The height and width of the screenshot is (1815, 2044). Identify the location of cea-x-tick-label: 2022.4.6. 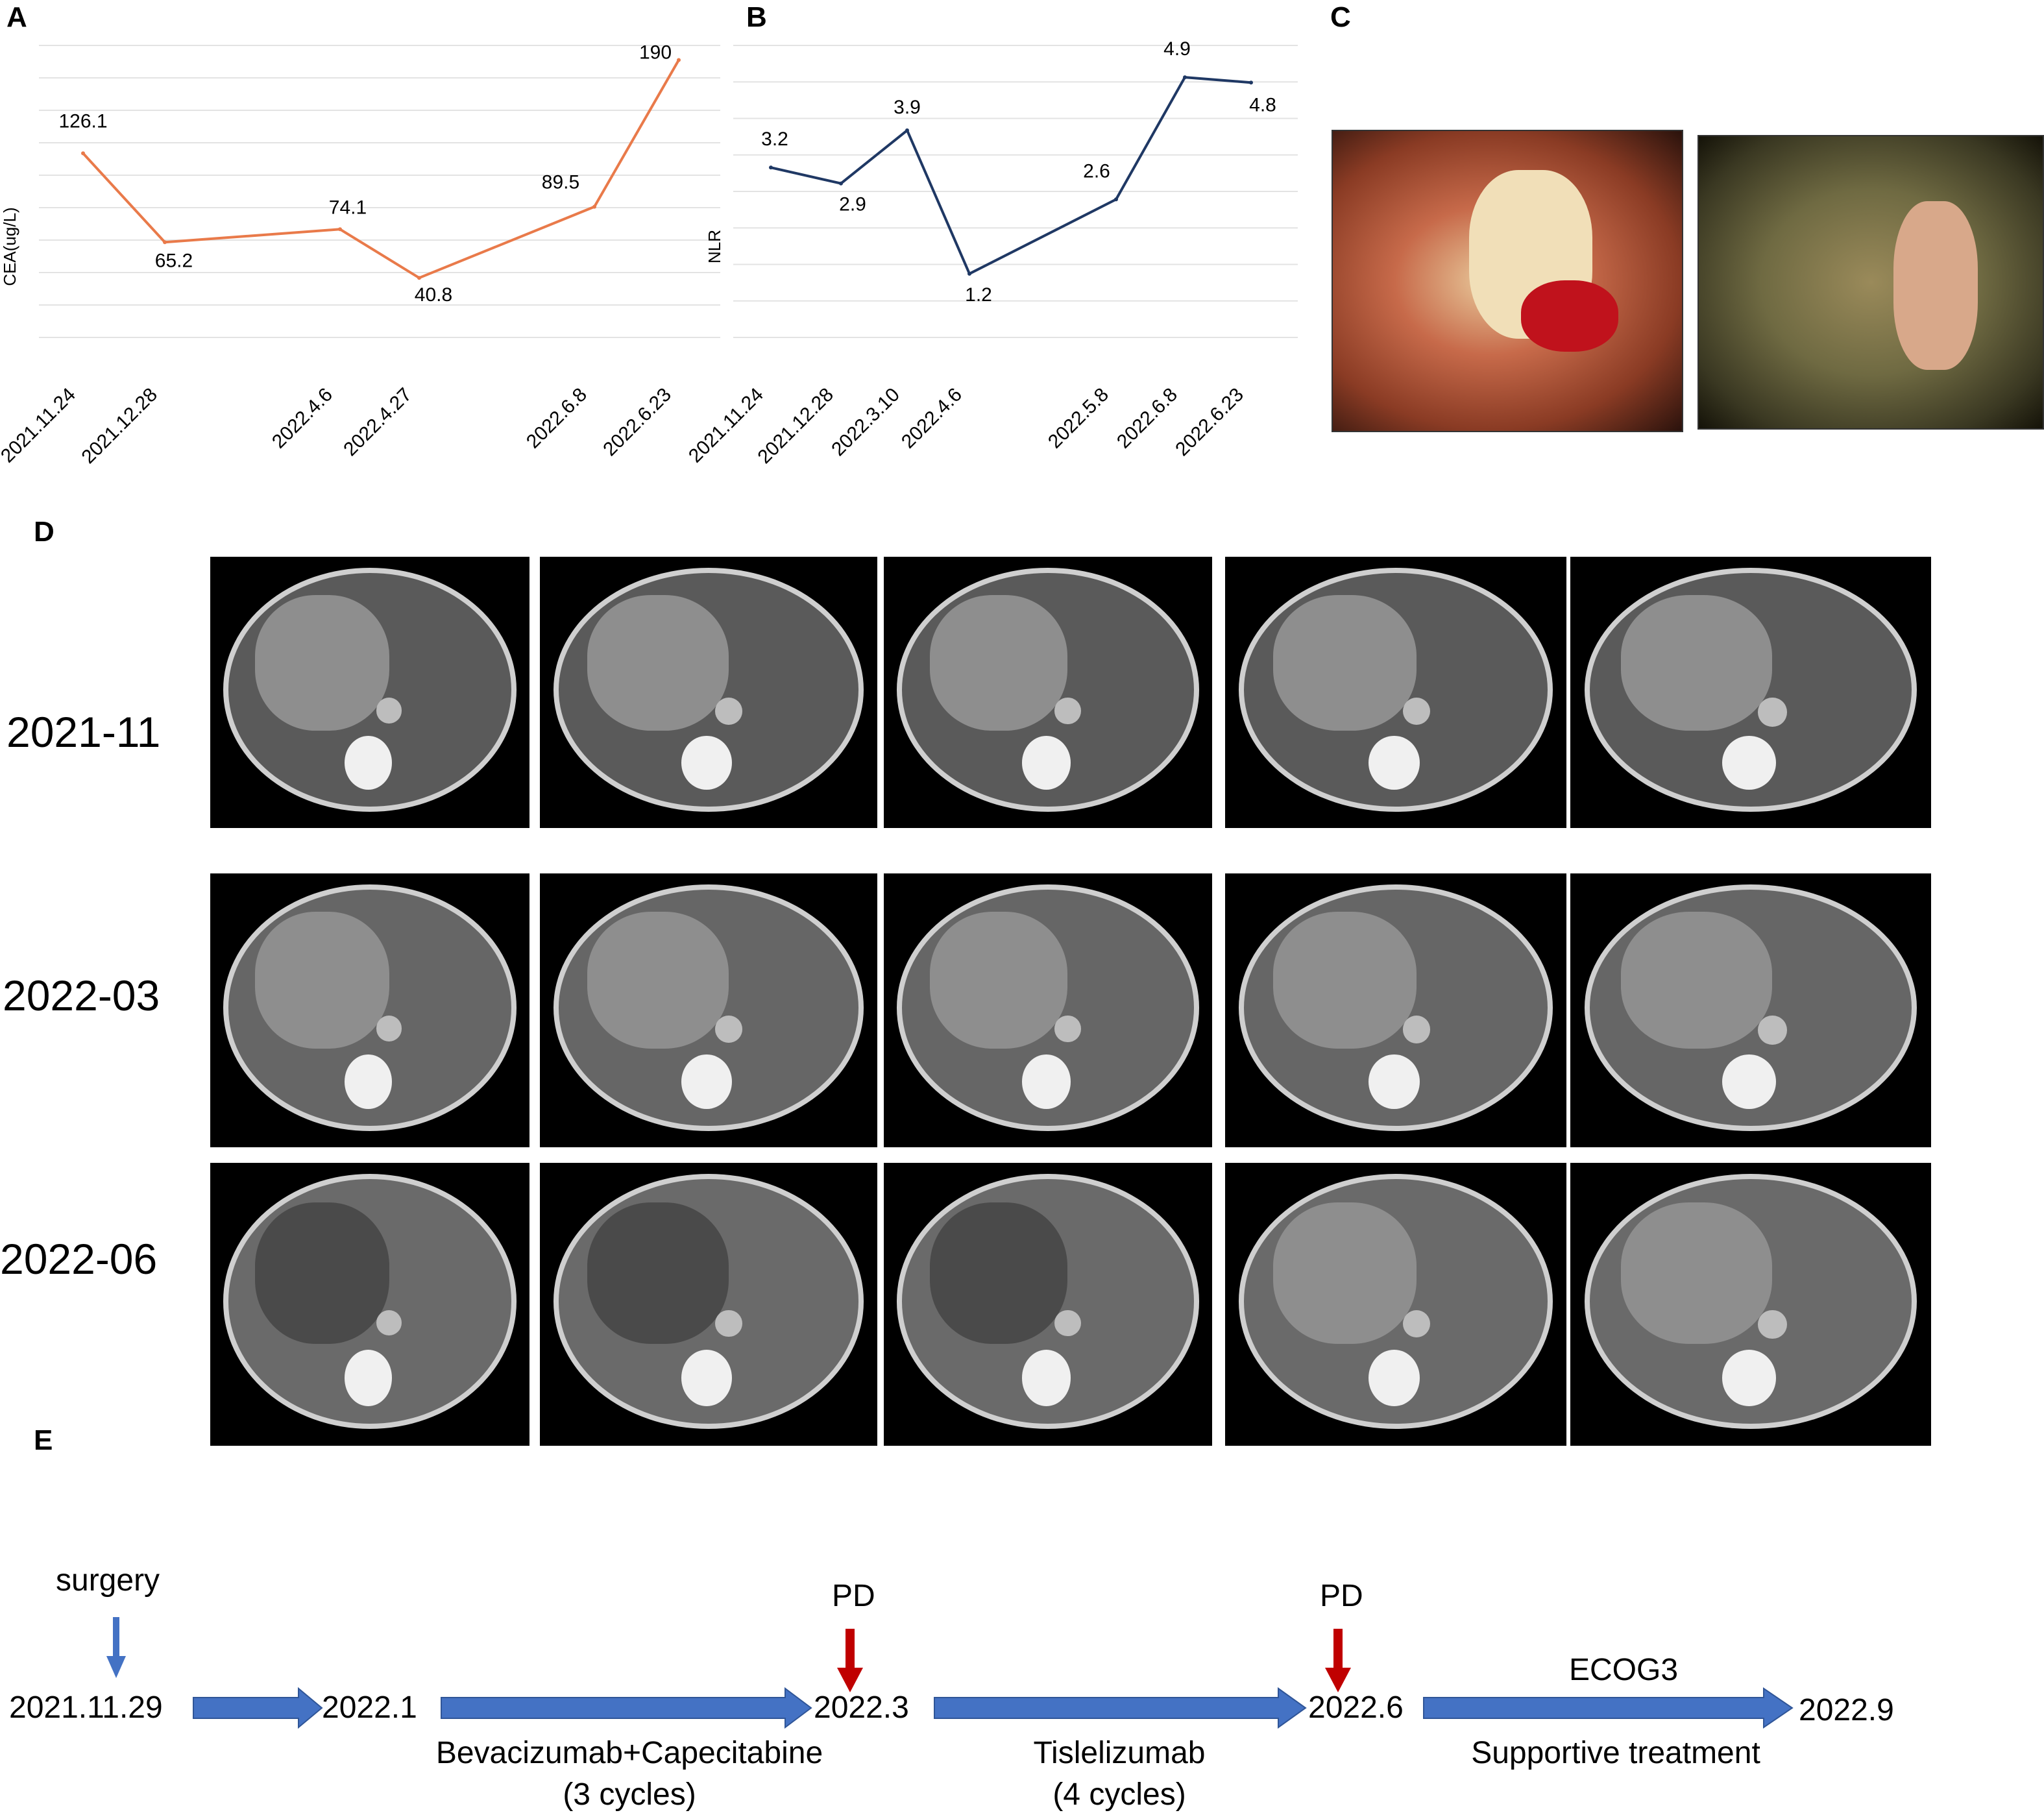
(302, 419).